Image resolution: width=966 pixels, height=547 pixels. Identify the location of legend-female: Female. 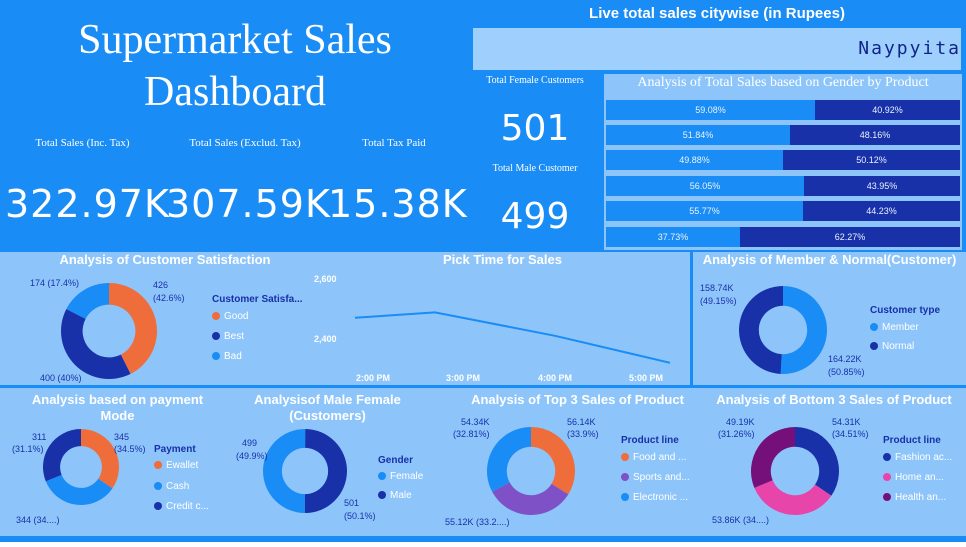
(400, 476).